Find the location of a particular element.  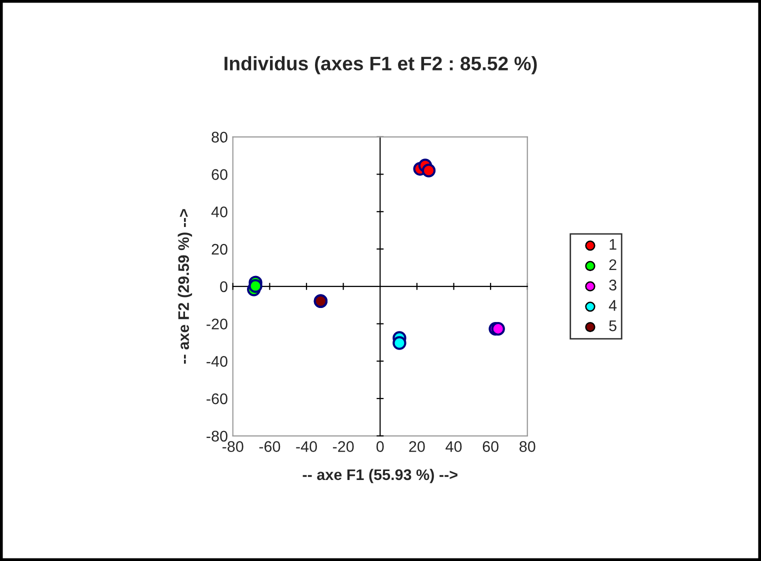

y-tick-label: -80 is located at coordinates (217, 436).